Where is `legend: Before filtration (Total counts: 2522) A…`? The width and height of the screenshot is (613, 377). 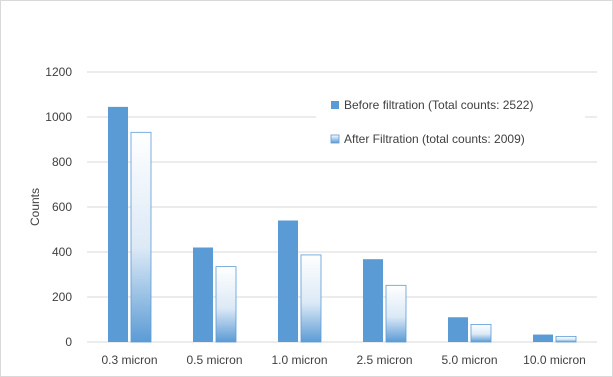 legend: Before filtration (Total counts: 2522) A… is located at coordinates (450, 123).